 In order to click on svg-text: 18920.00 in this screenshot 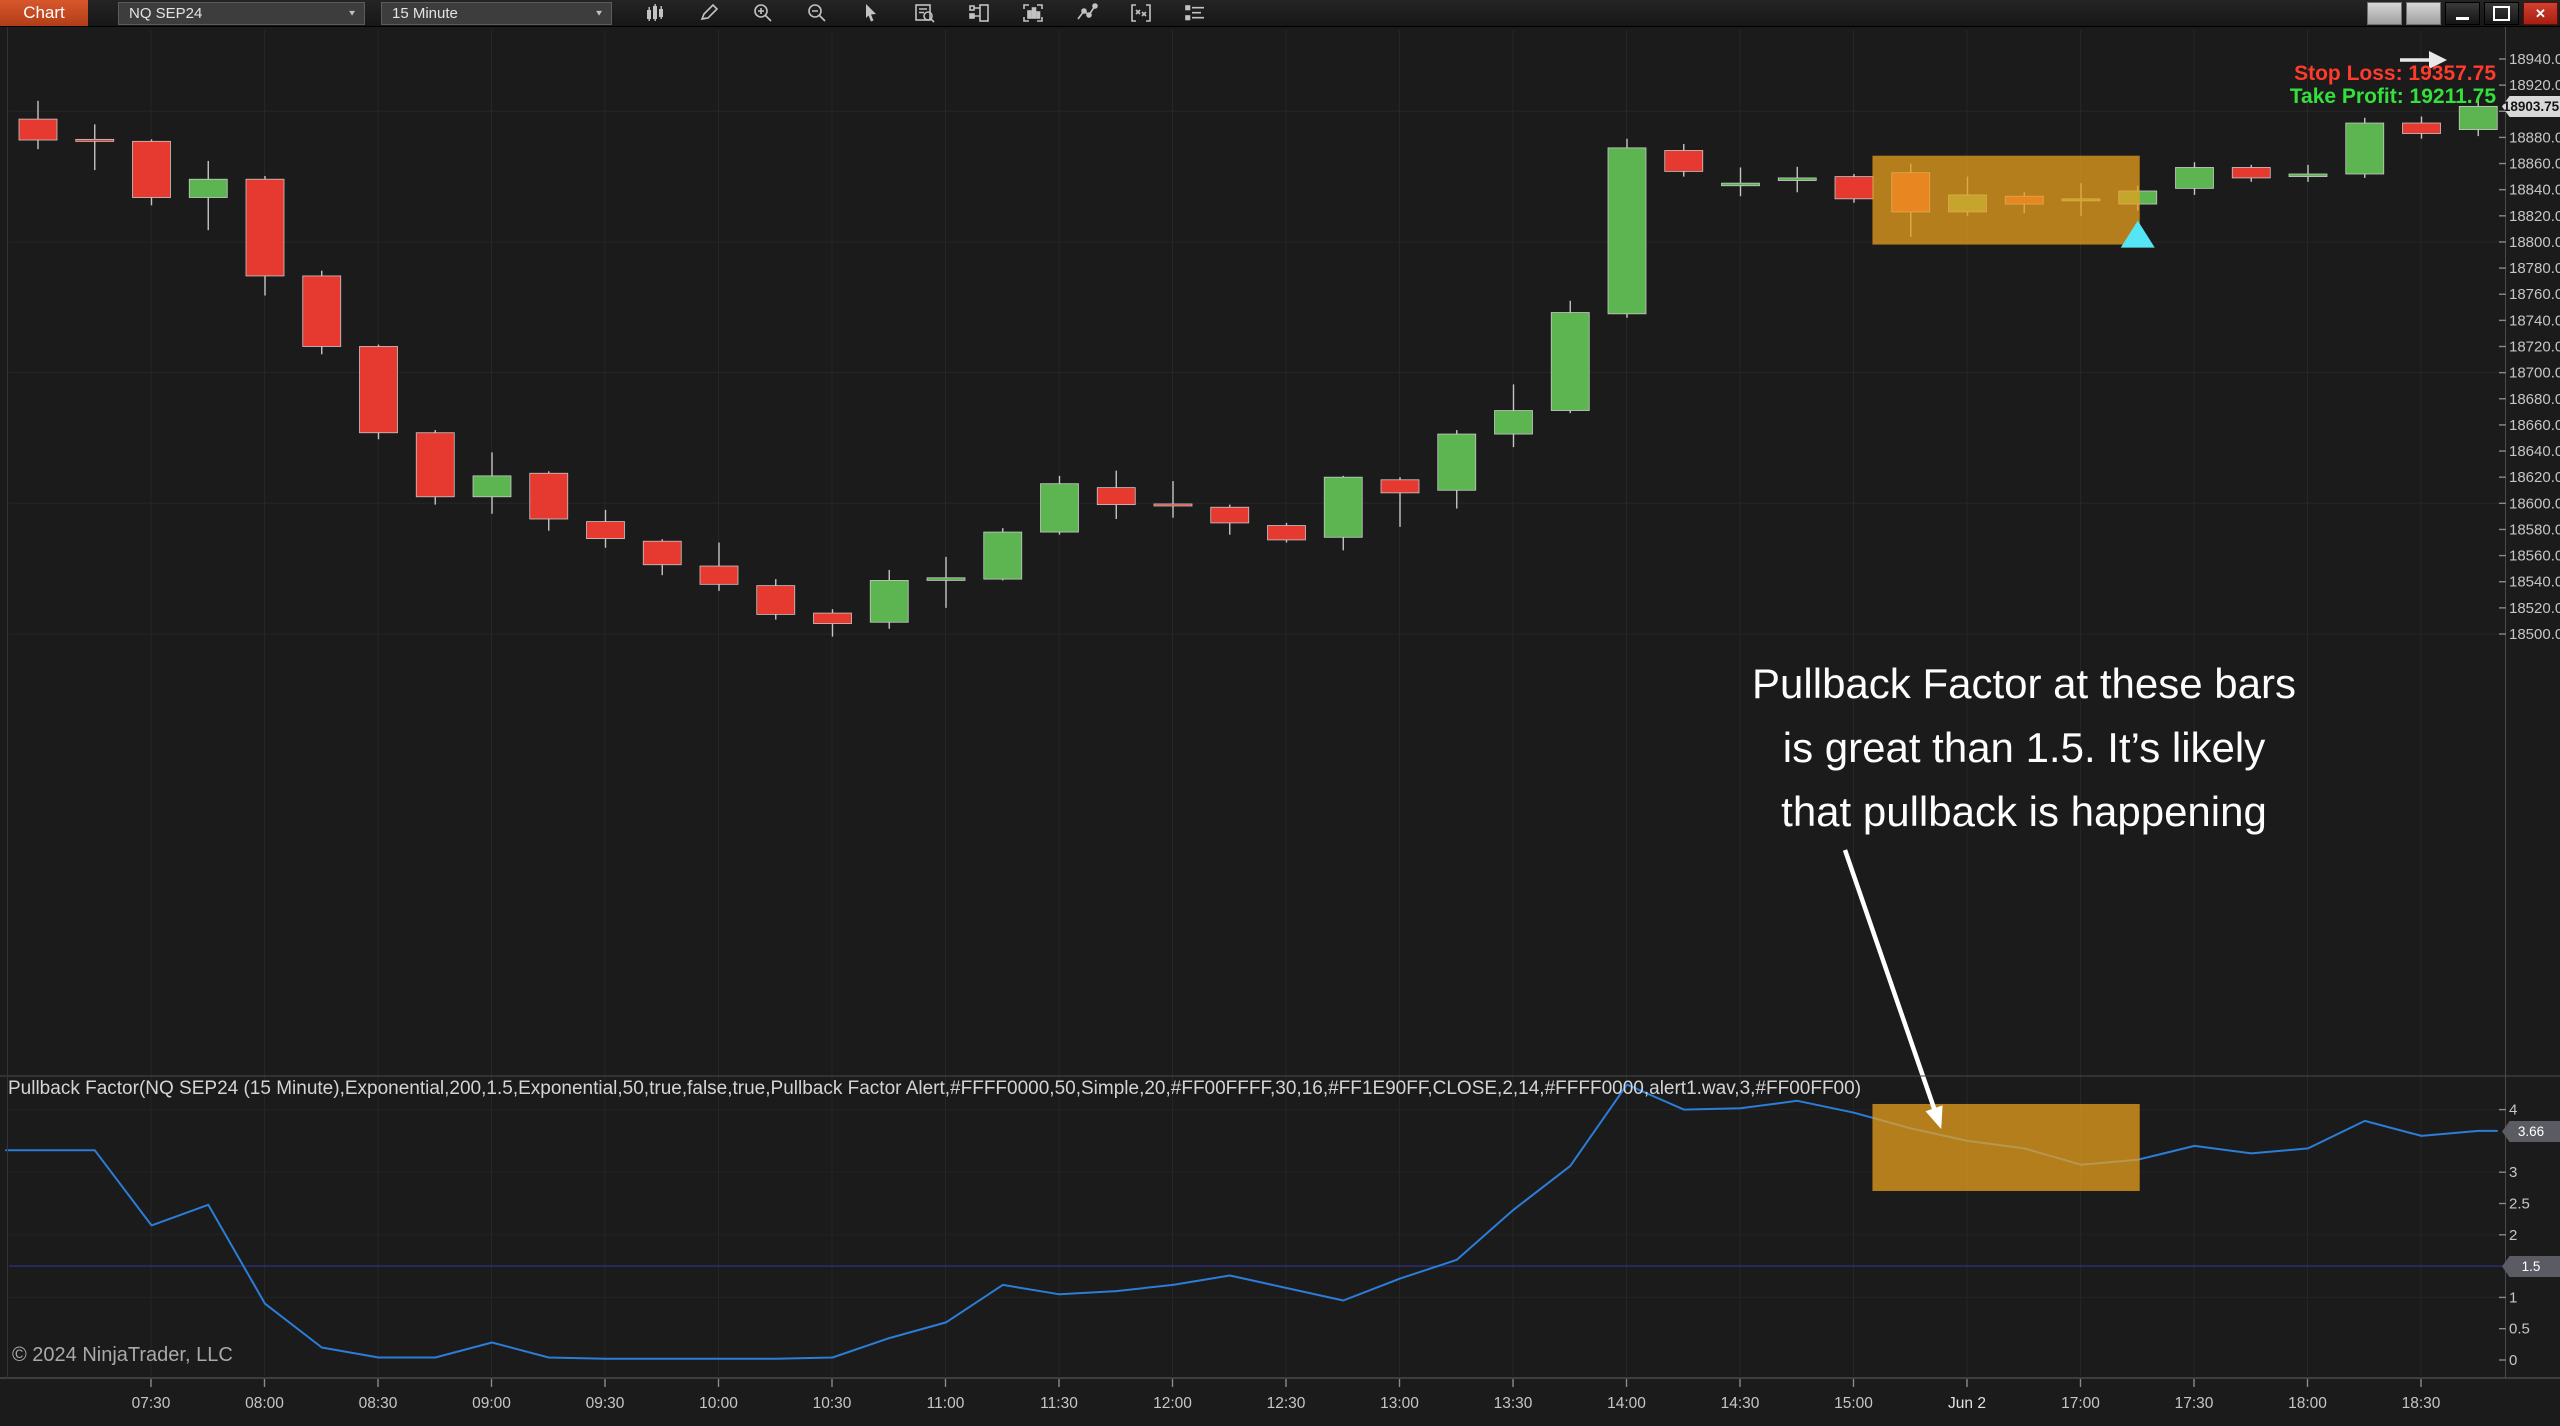, I will do `click(2534, 85)`.